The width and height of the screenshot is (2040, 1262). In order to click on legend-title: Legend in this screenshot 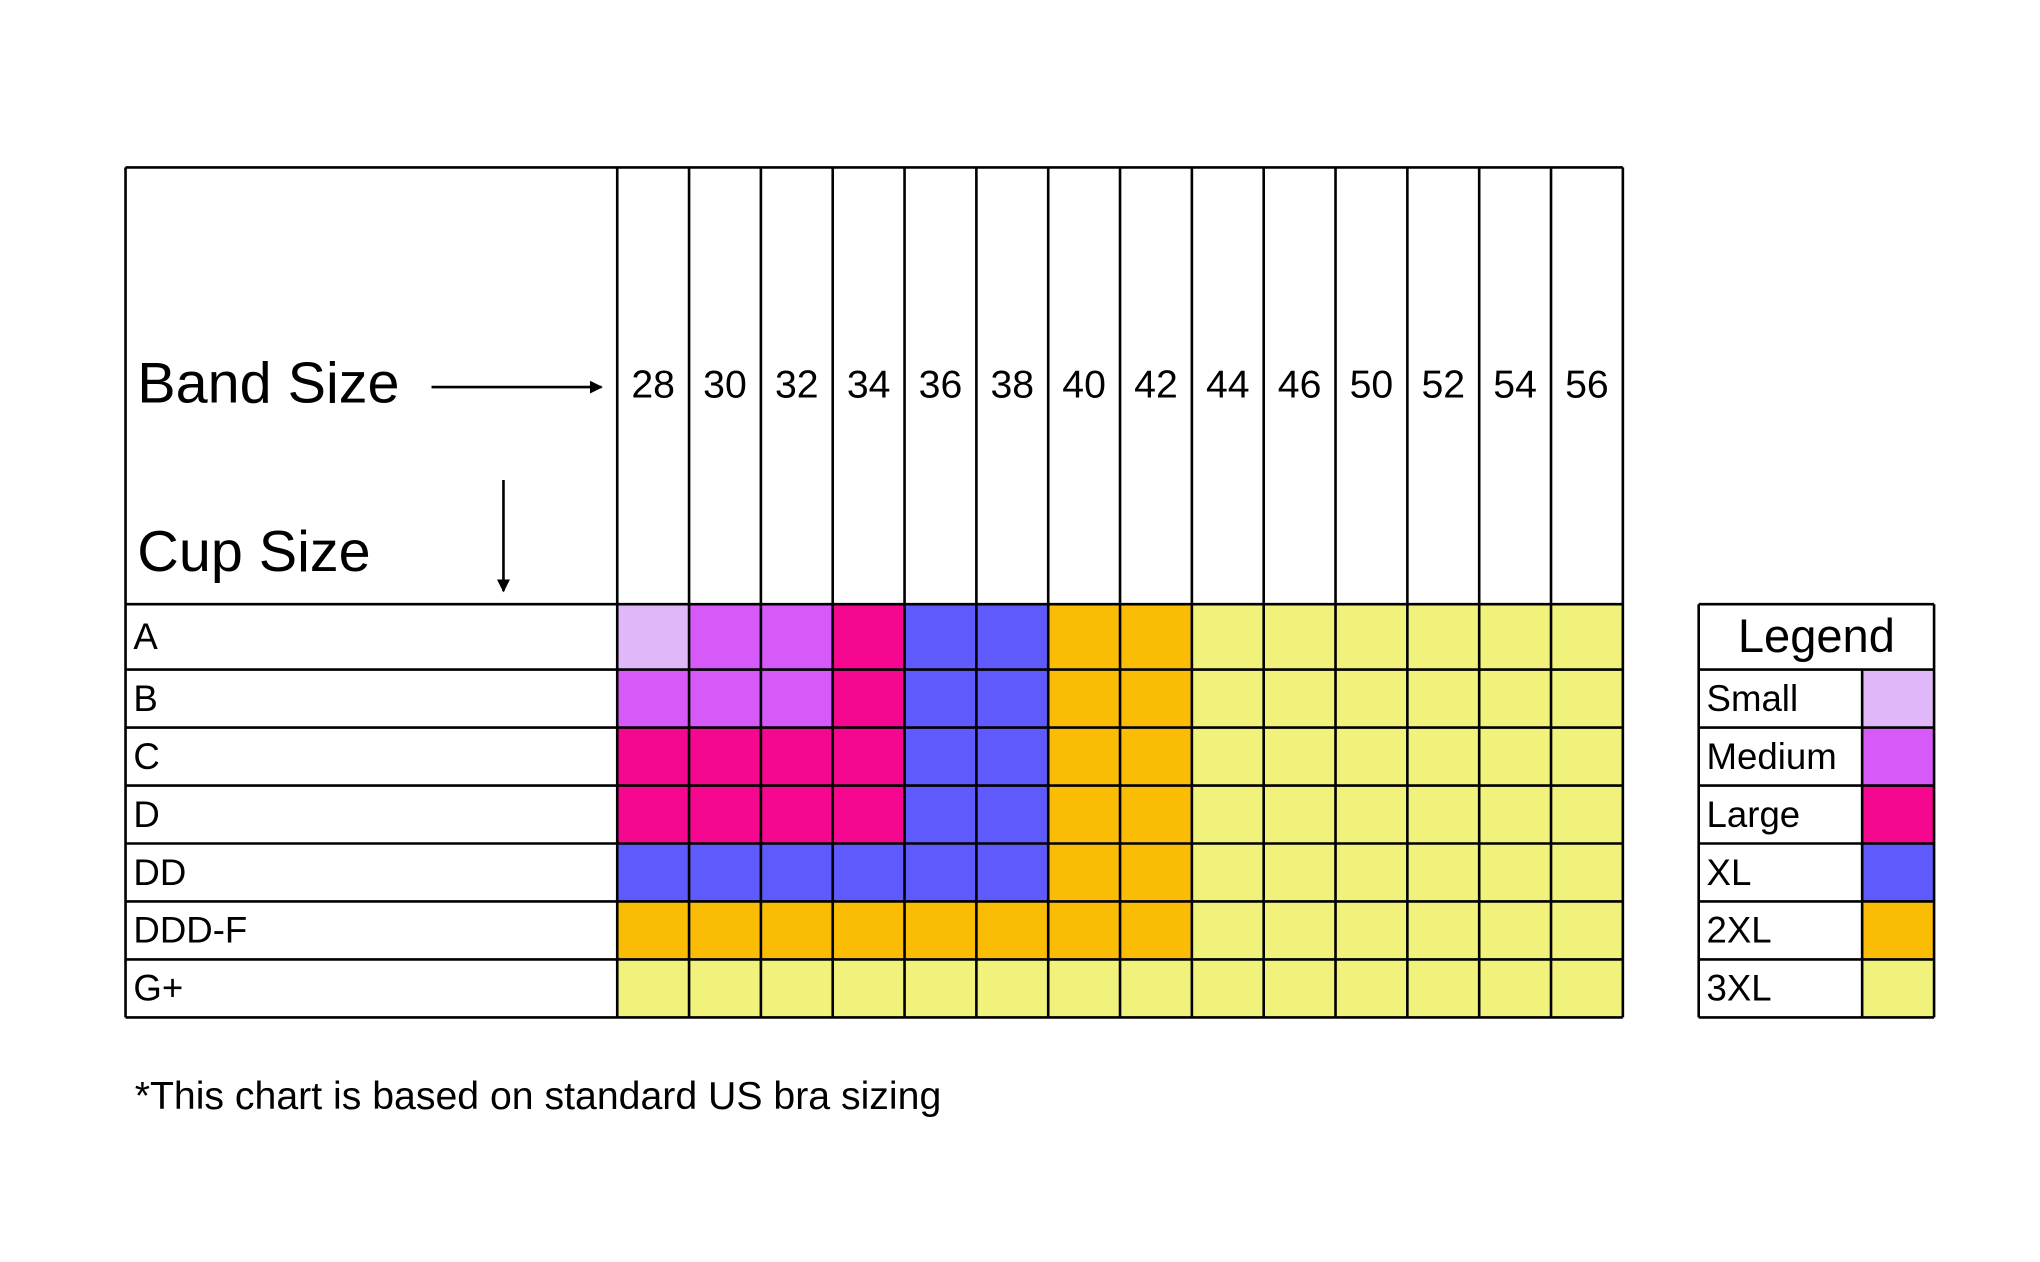, I will do `click(1816, 635)`.